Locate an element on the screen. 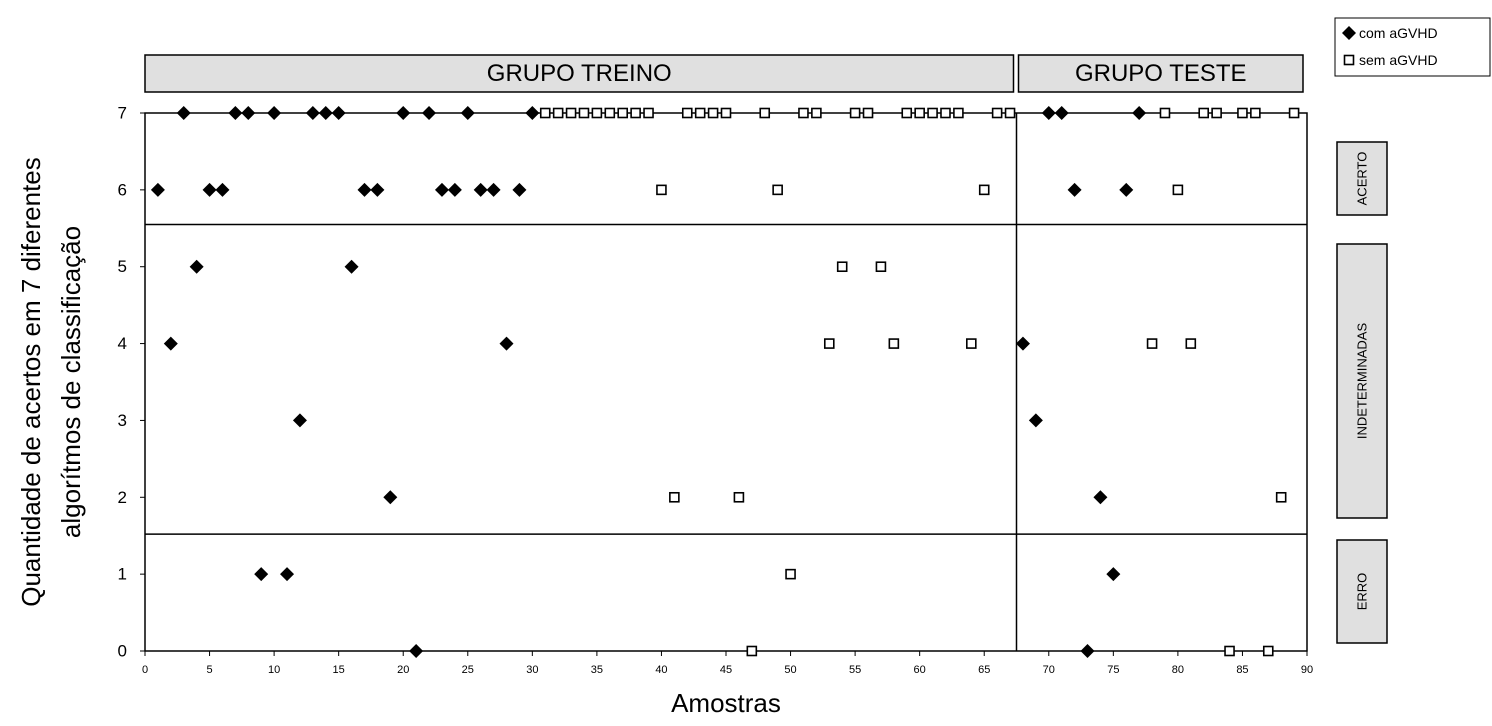  group-header-box-teste is located at coordinates (1160, 73).